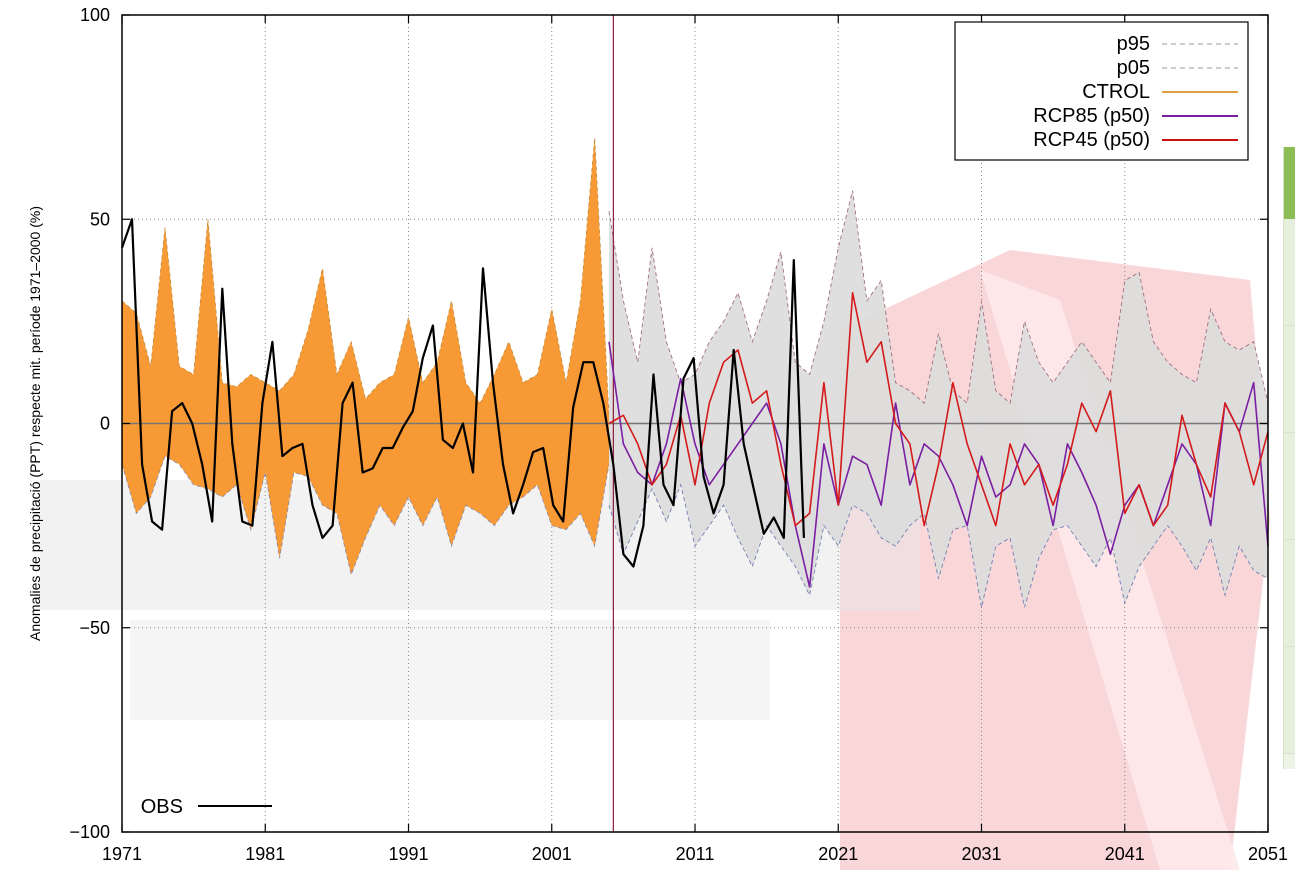 Image resolution: width=1295 pixels, height=872 pixels. I want to click on x-tick-label: 1971, so click(122, 854).